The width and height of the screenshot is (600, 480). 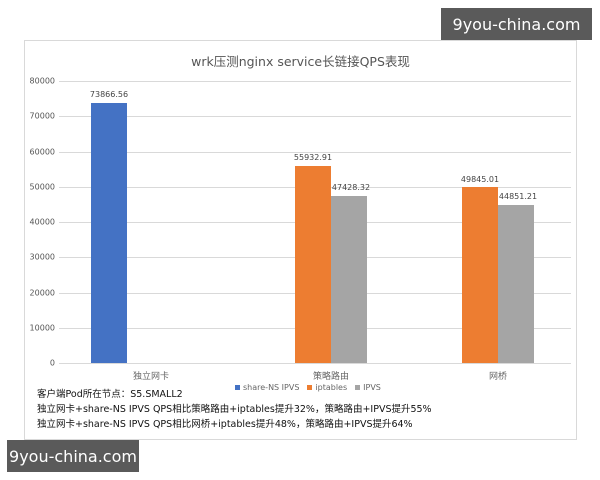 What do you see at coordinates (267, 387) in the screenshot?
I see `legend-item: share-NS IPVS` at bounding box center [267, 387].